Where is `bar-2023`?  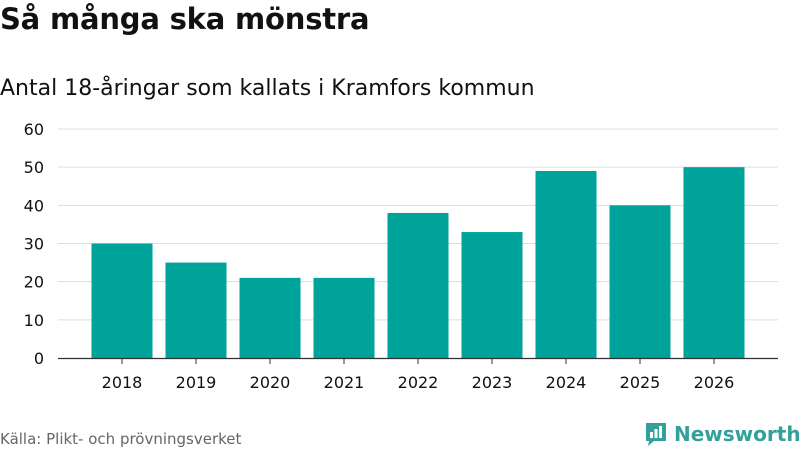 bar-2023 is located at coordinates (492, 295).